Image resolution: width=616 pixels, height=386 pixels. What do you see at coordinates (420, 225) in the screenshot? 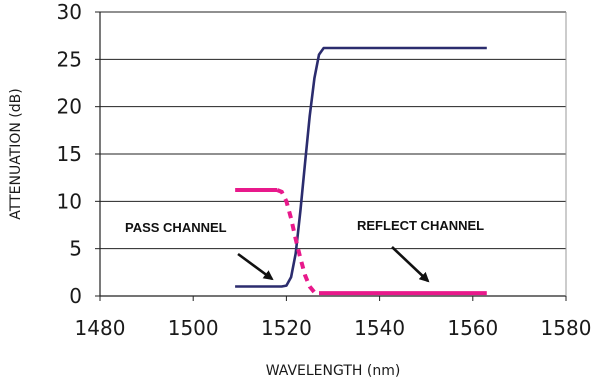
I see `annotation-reflect-channel: REFLECT CHANNEL` at bounding box center [420, 225].